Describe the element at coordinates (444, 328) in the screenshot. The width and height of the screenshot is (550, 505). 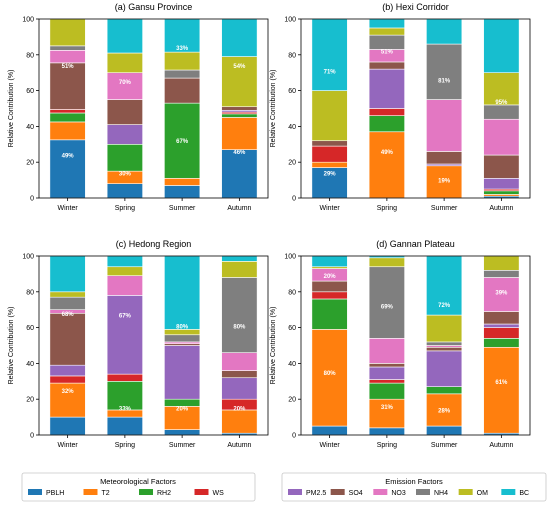
I see `bar-segment-summer-om` at that location.